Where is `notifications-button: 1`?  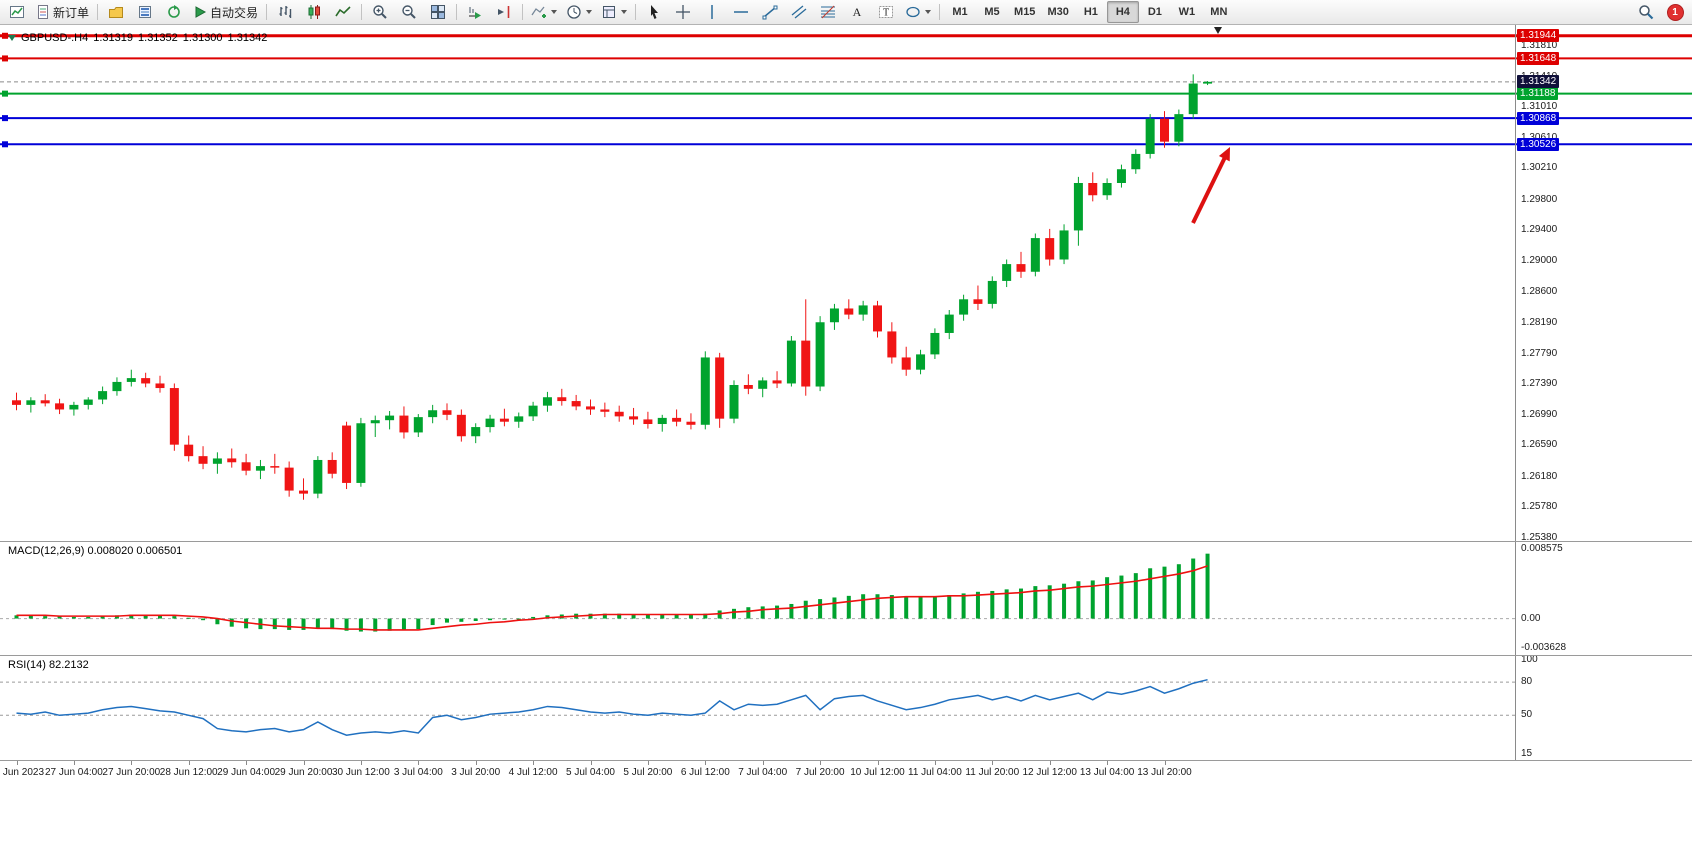 notifications-button: 1 is located at coordinates (1675, 12).